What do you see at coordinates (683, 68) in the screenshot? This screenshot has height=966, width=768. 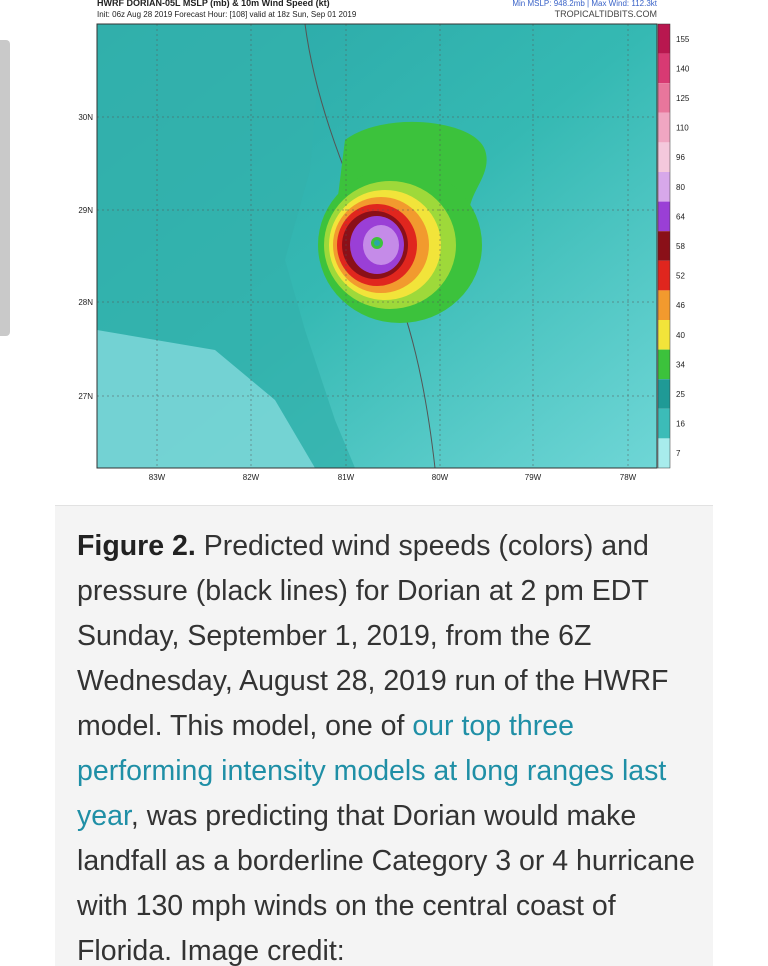 I see `colorbar-label: 140` at bounding box center [683, 68].